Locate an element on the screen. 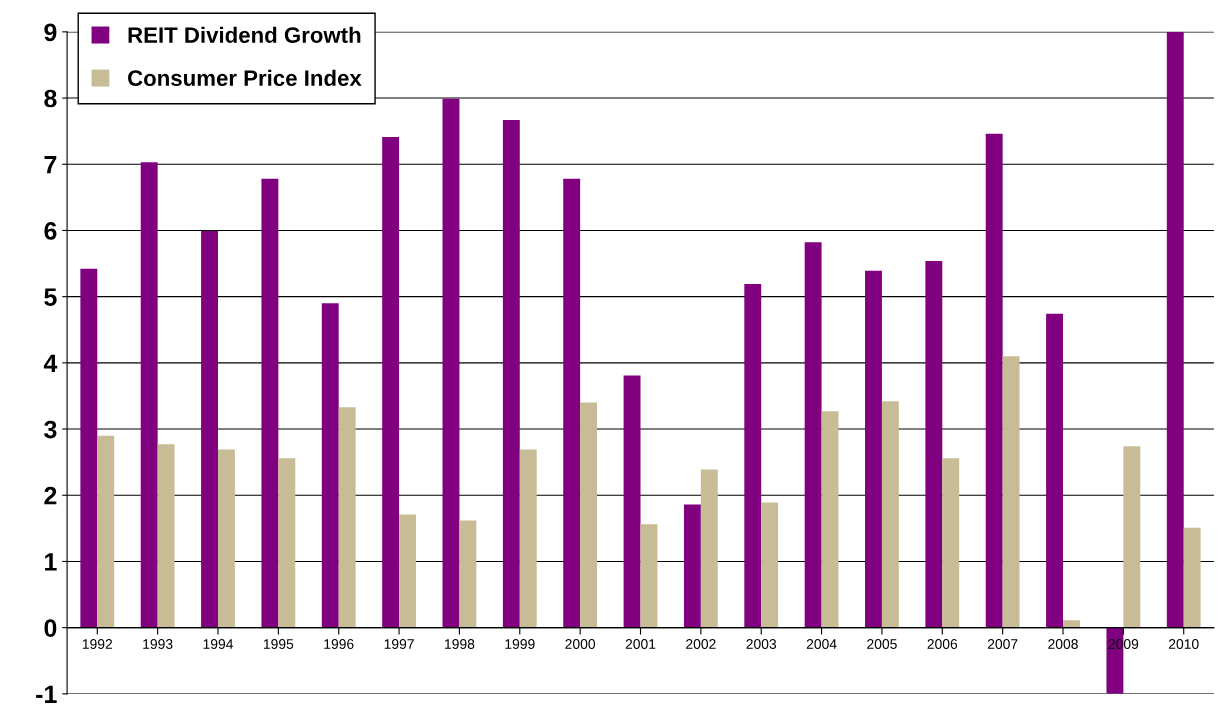  y-tick-label: 1 is located at coordinates (51, 562).